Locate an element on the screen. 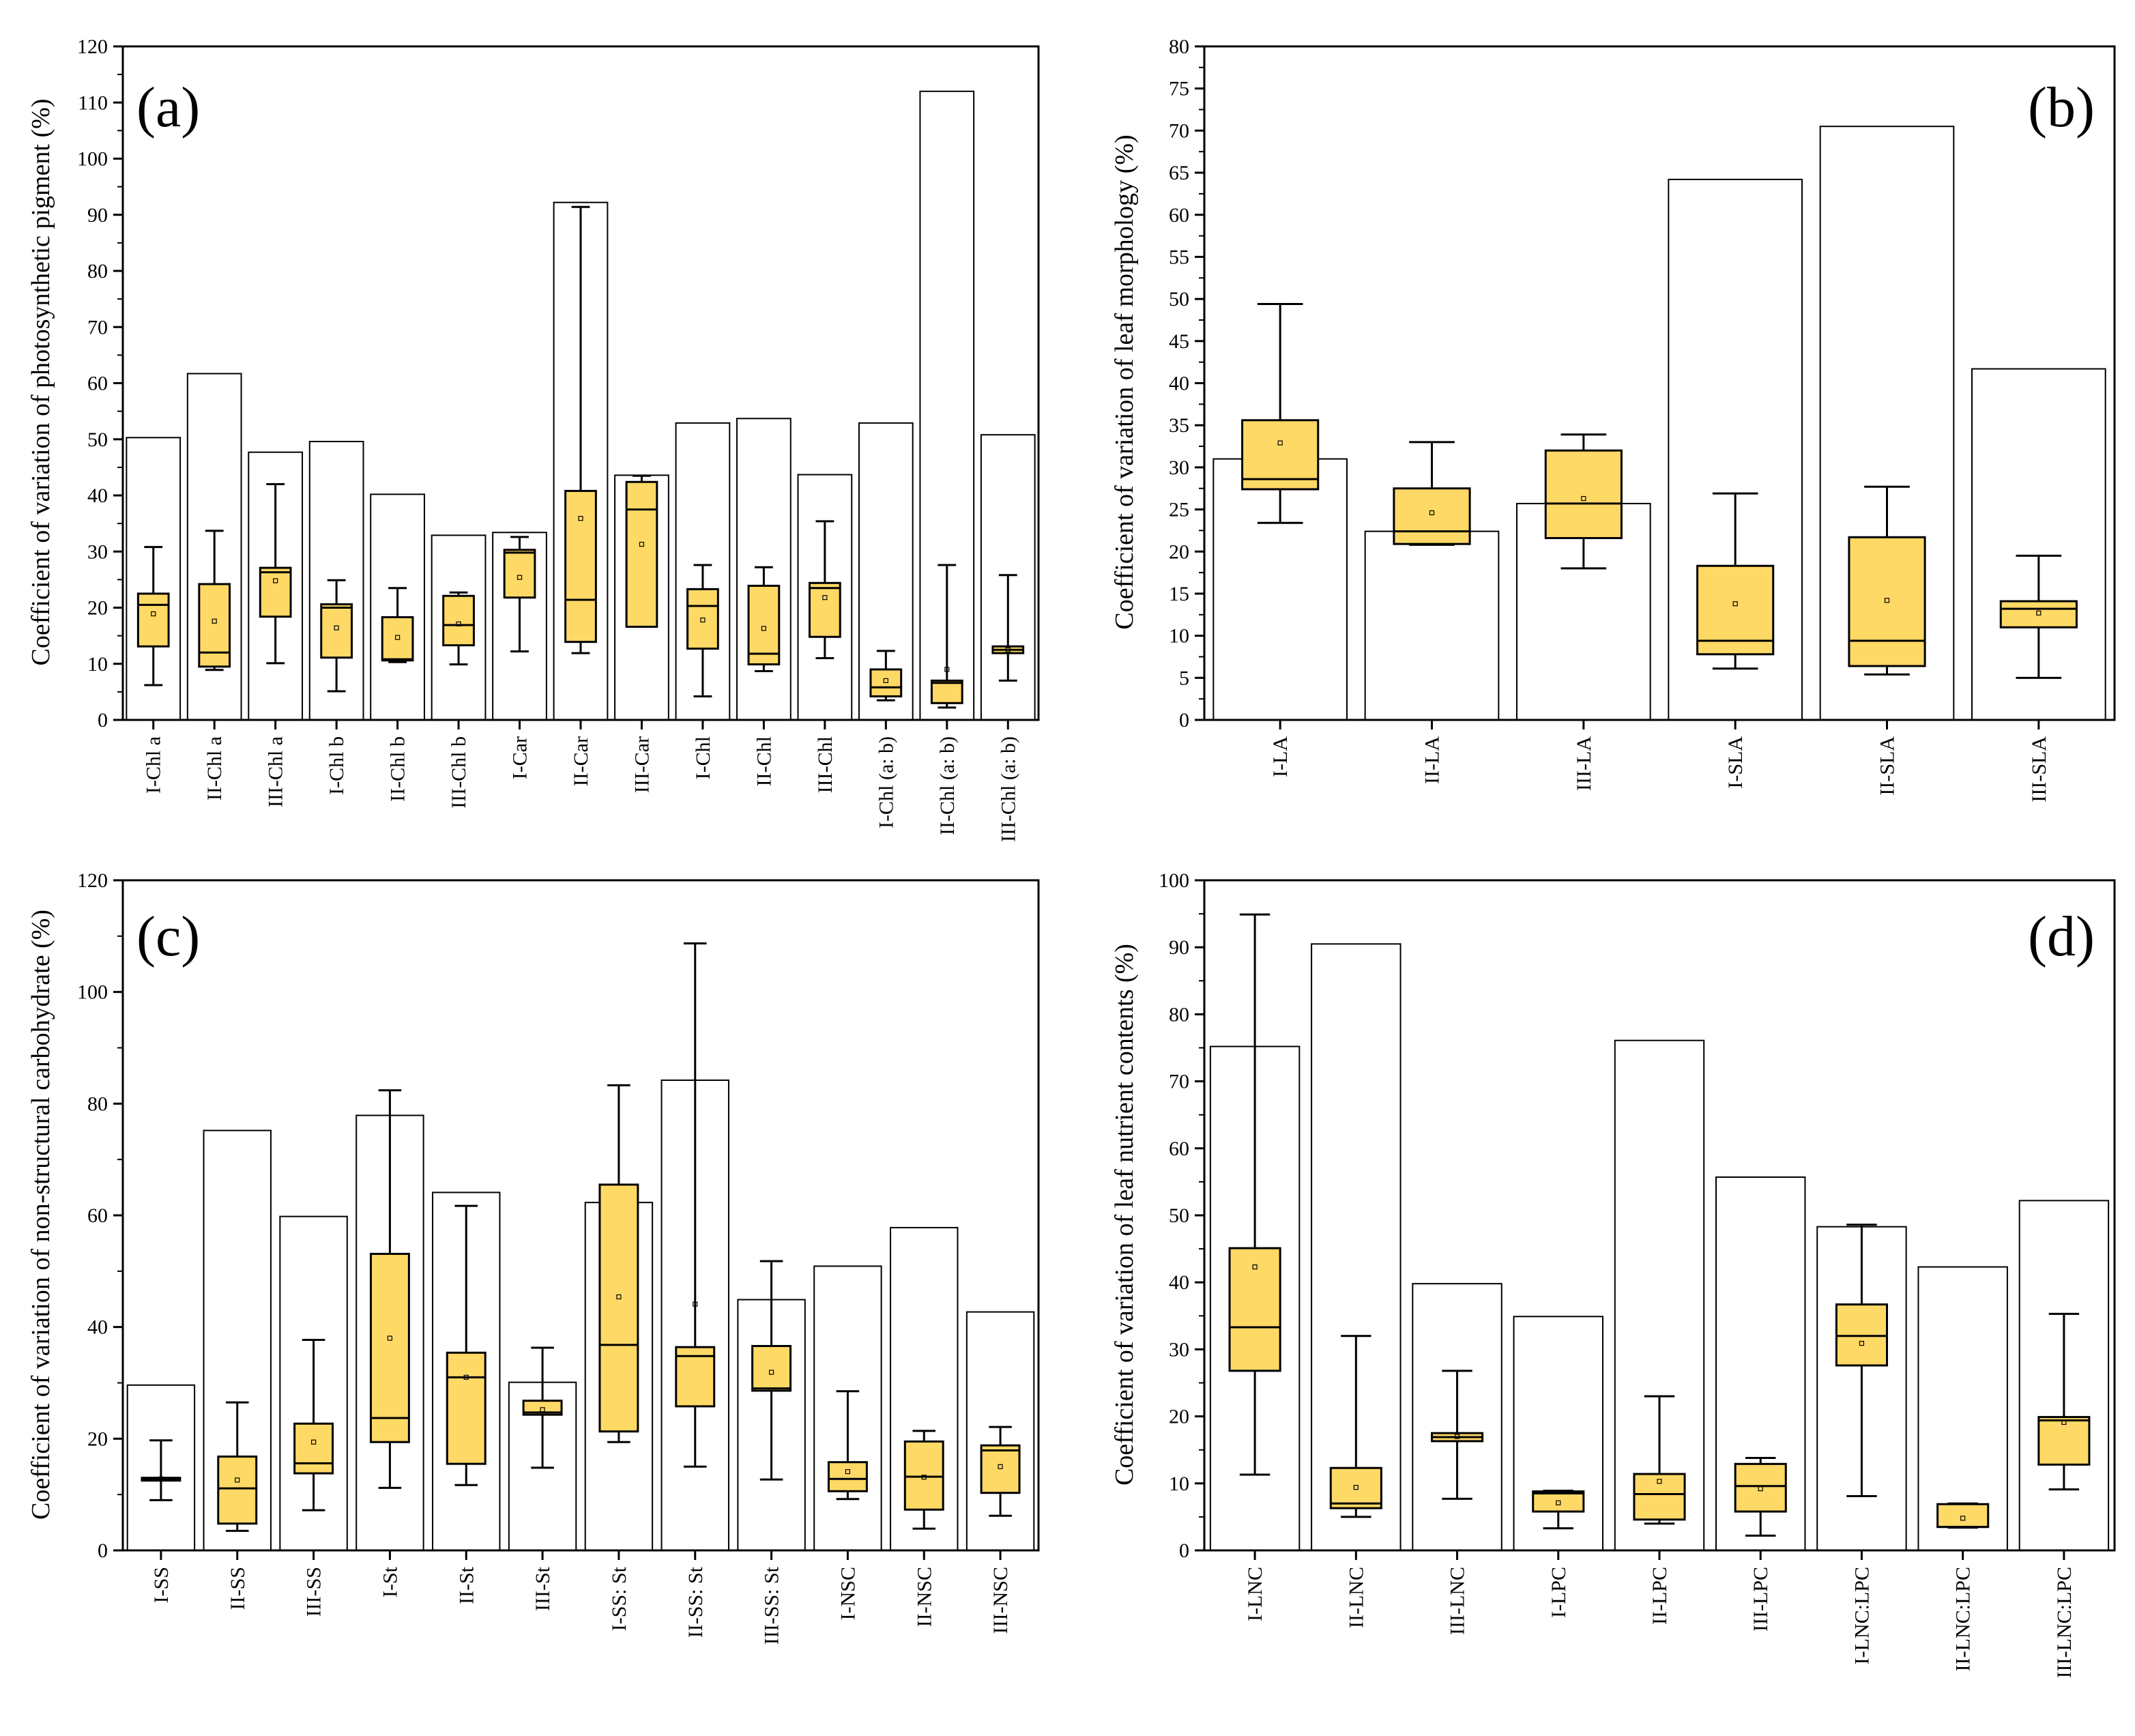 The image size is (2135, 1736). panel-a-category-label: I-Chl (a: b) is located at coordinates (886, 782).